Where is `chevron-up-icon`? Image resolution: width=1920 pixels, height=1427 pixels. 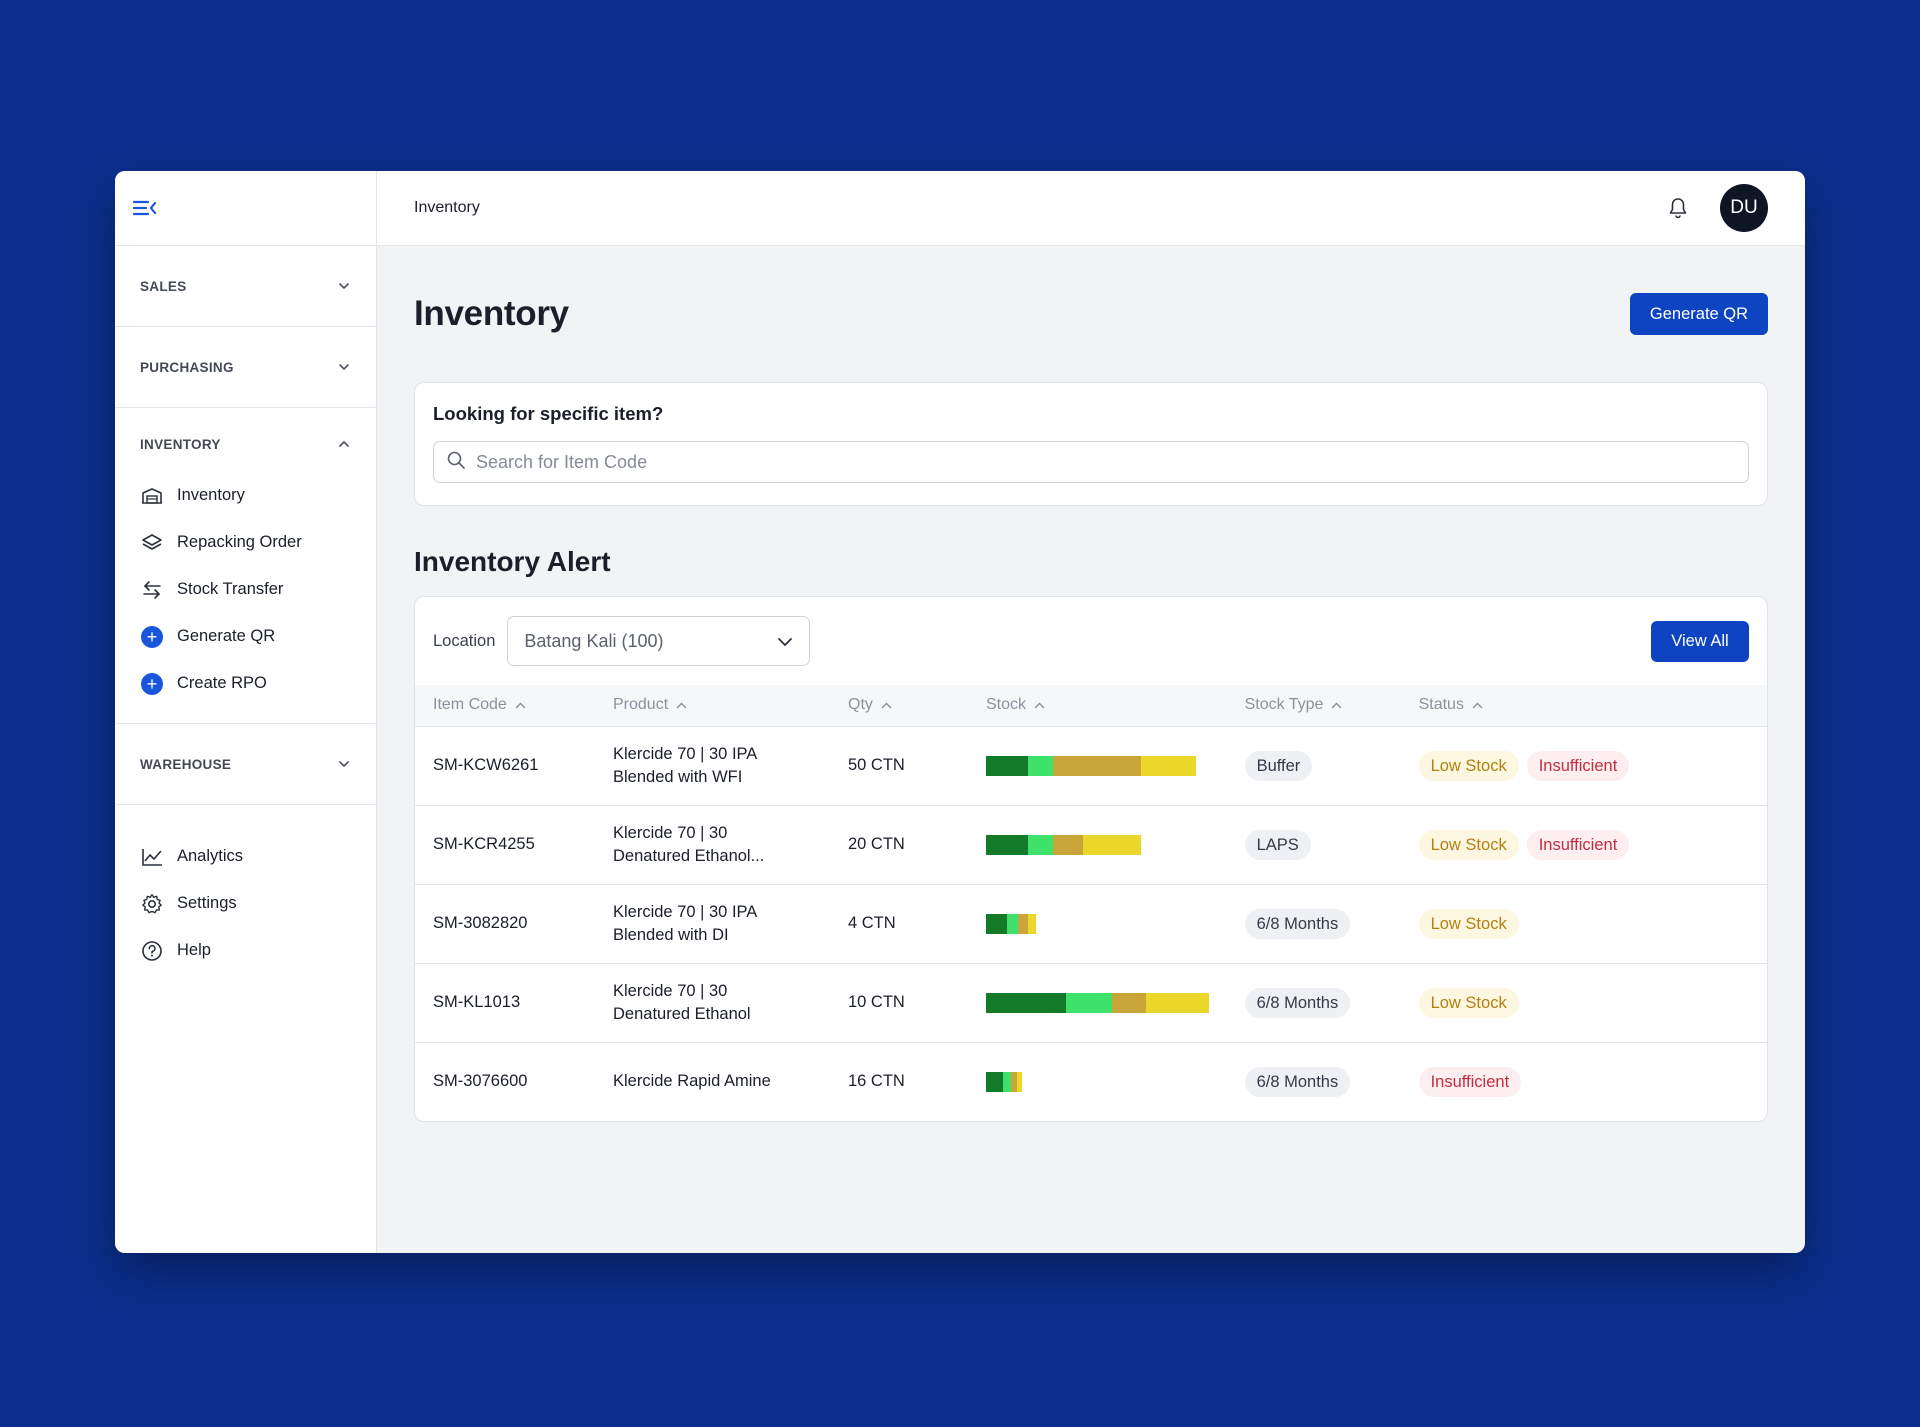
chevron-up-icon is located at coordinates (344, 444).